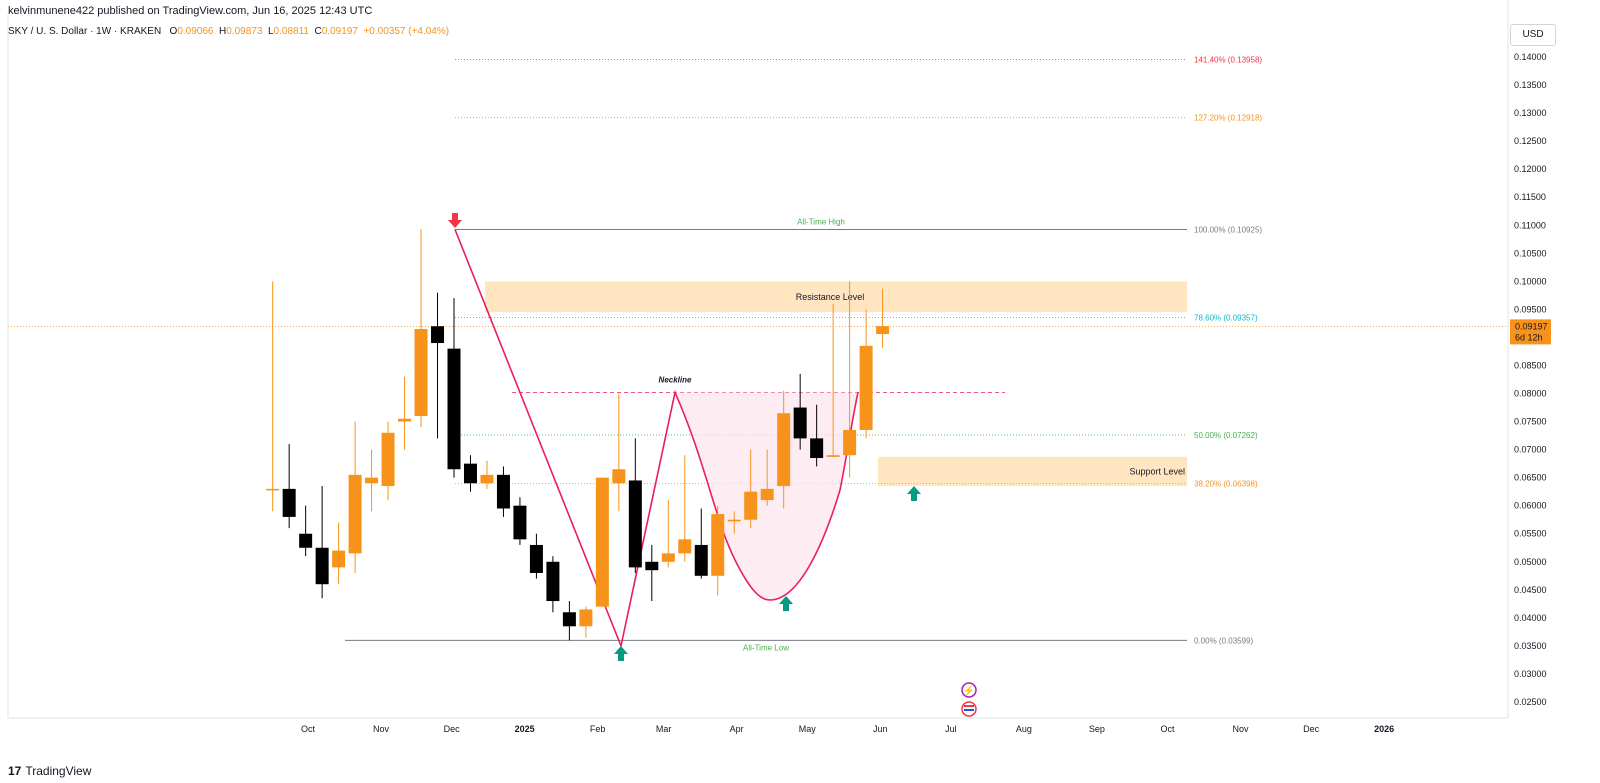  What do you see at coordinates (318, 31) in the screenshot?
I see `close-label: C` at bounding box center [318, 31].